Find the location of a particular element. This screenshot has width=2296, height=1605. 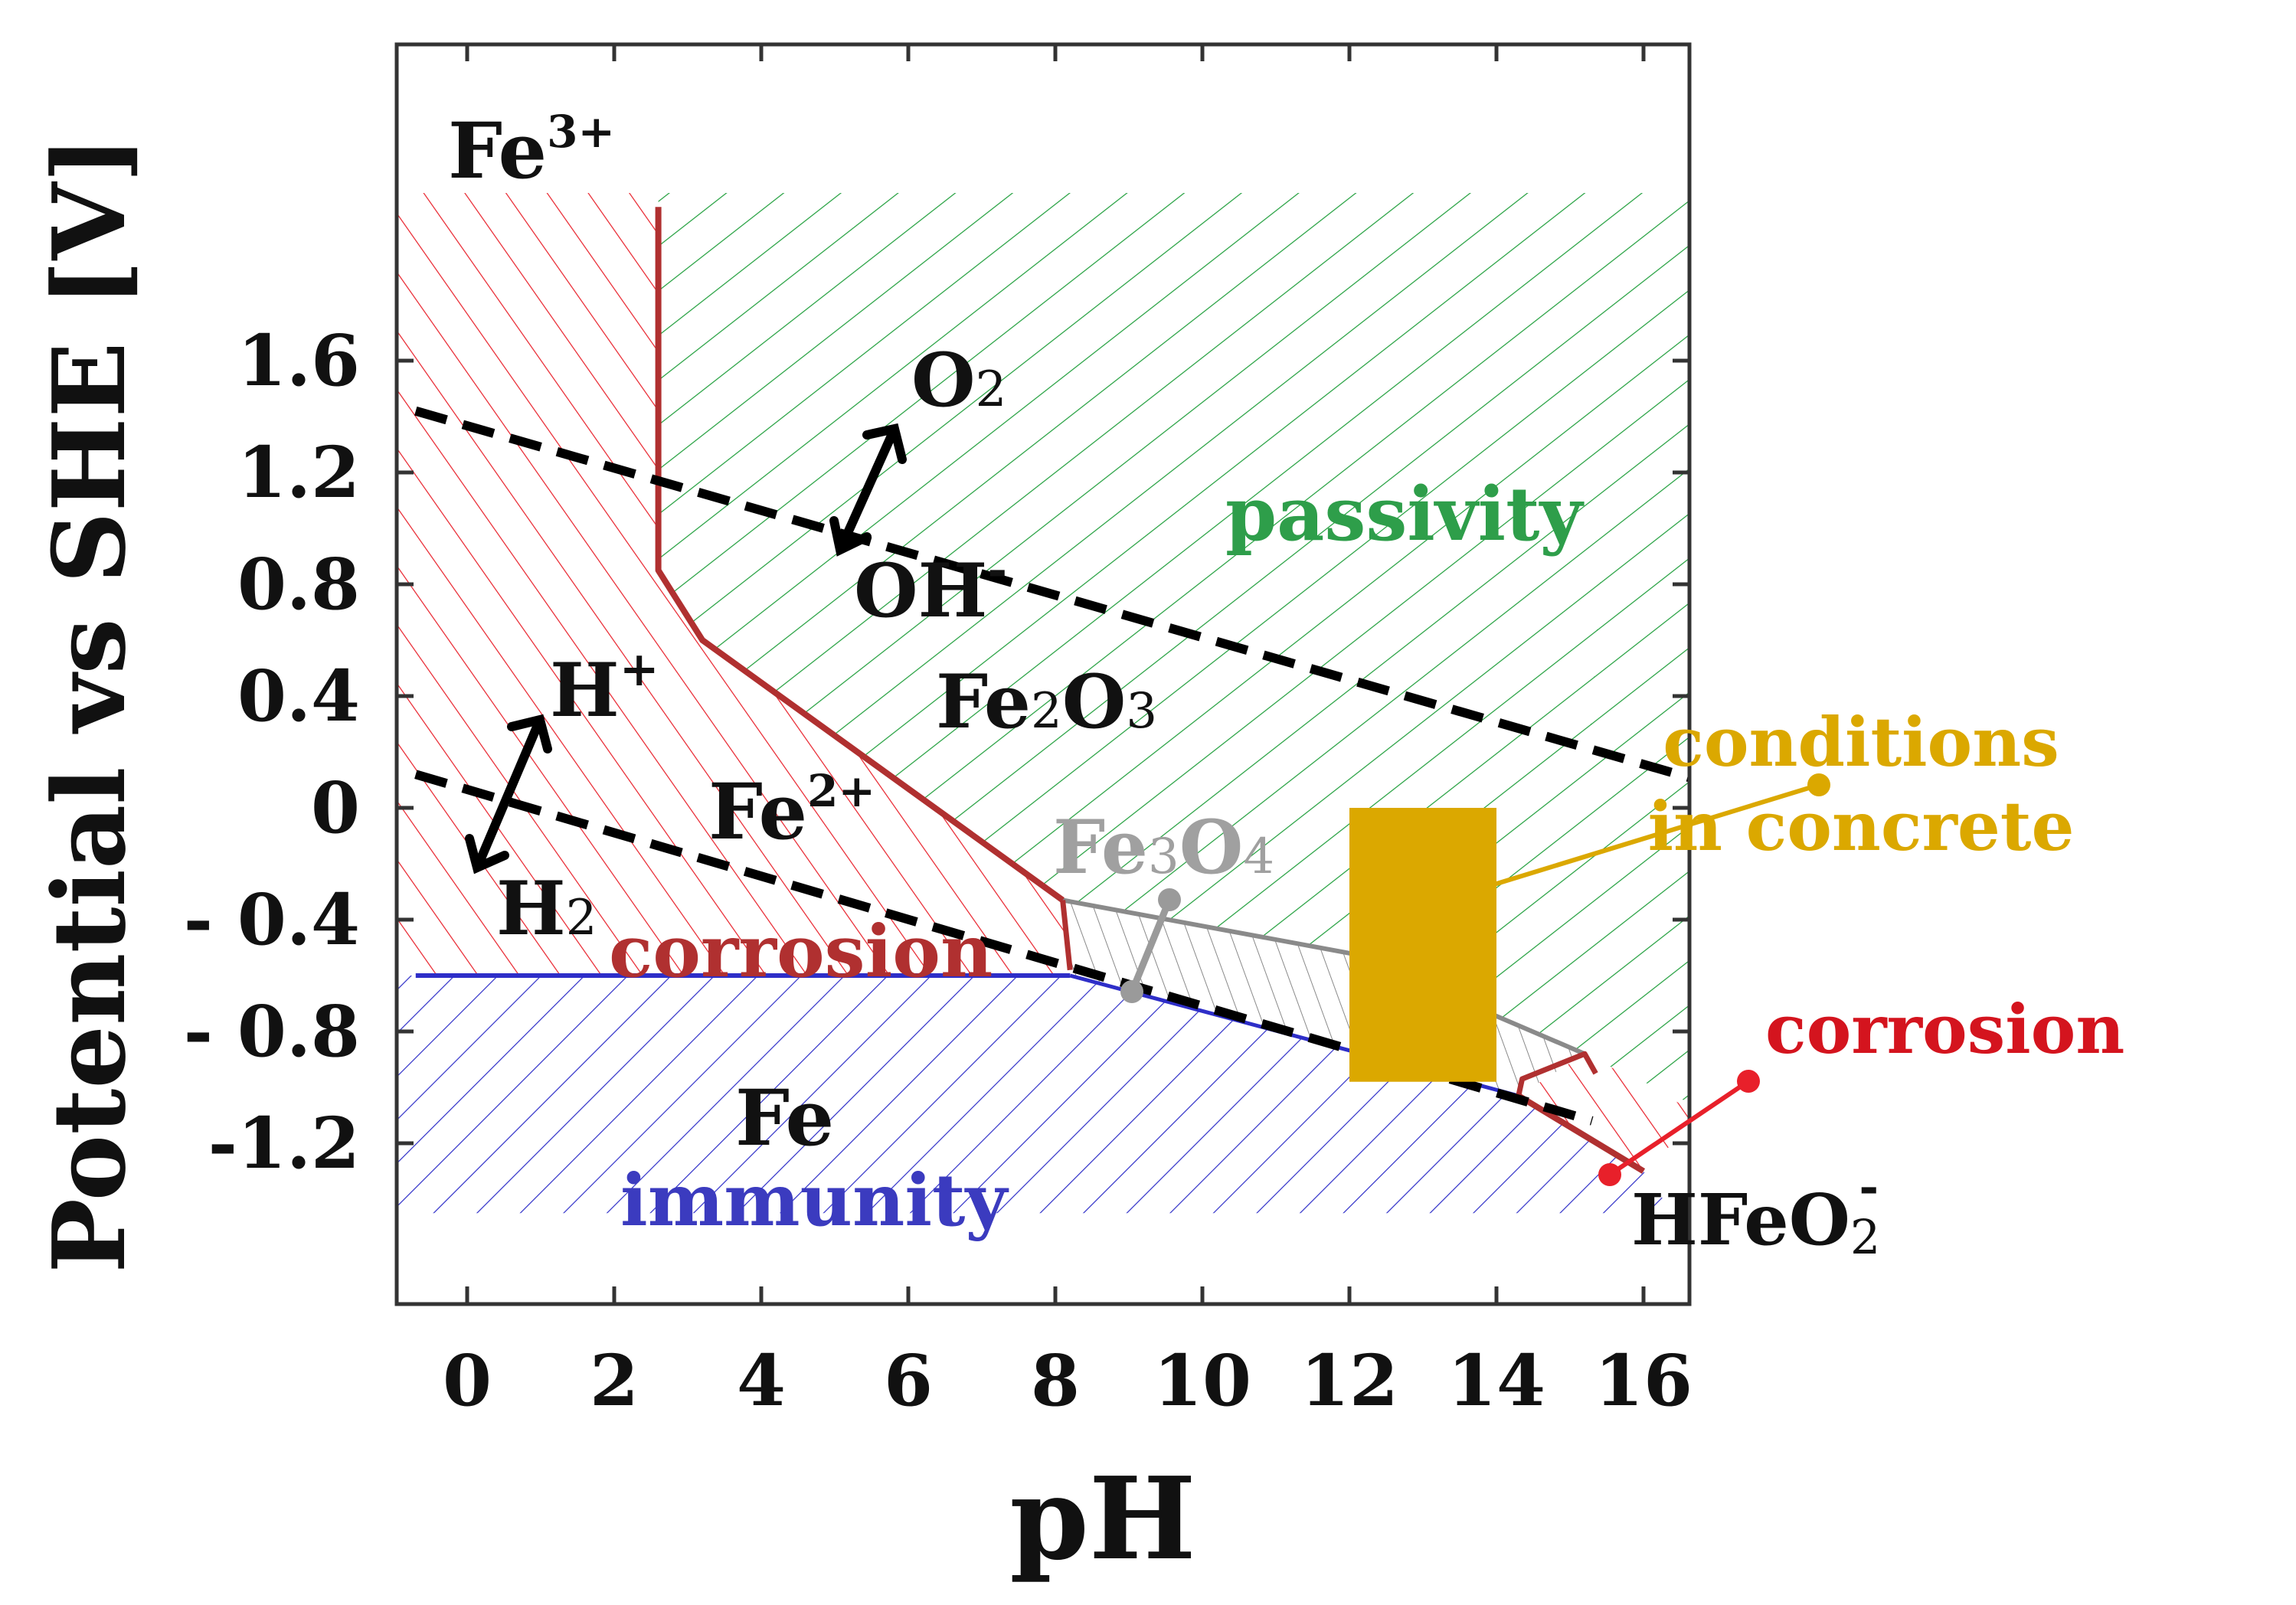

fe3-charge: 3+ is located at coordinates (581, 132).